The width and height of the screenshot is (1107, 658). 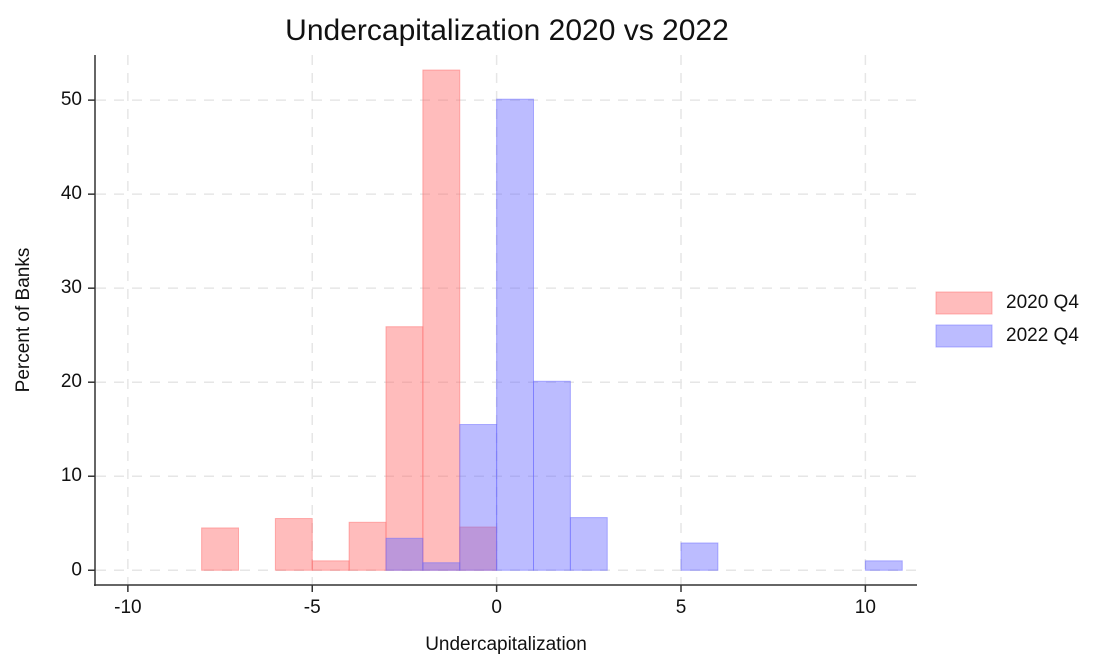 I want to click on y-tick-label: 0, so click(x=76, y=569).